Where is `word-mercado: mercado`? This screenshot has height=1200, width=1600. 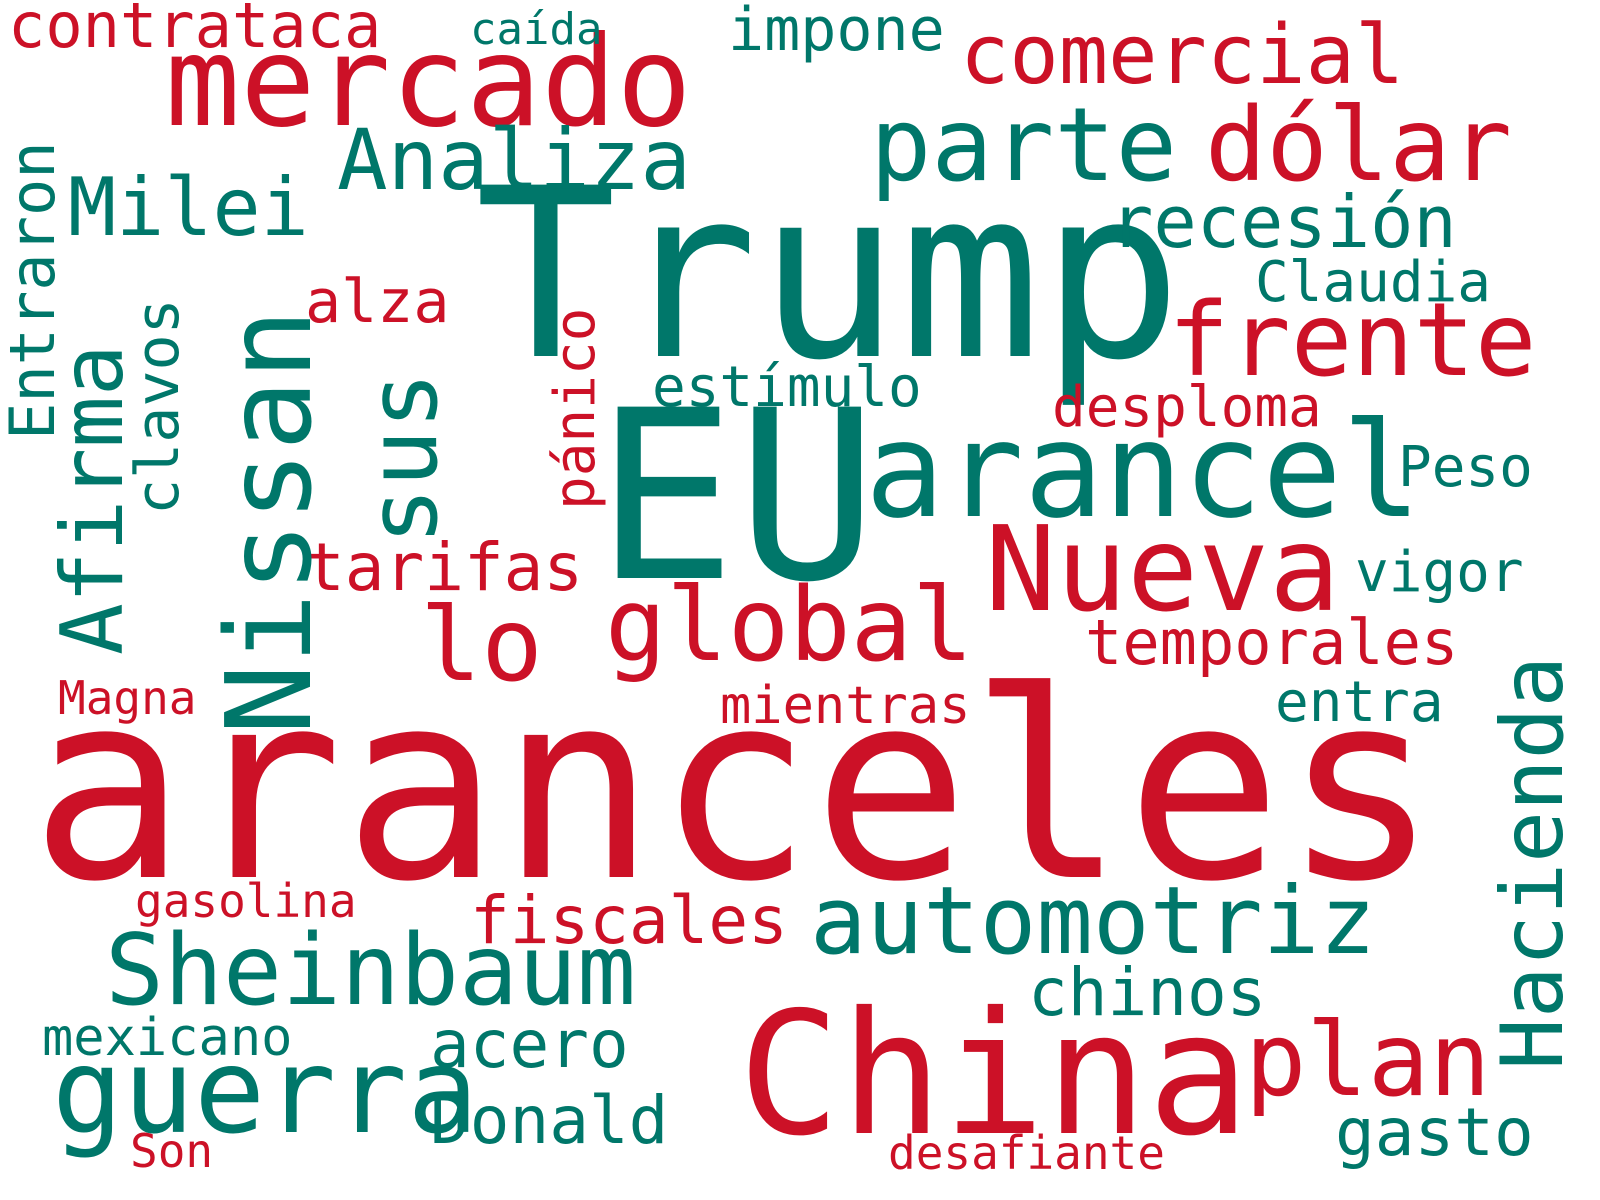 word-mercado: mercado is located at coordinates (428, 82).